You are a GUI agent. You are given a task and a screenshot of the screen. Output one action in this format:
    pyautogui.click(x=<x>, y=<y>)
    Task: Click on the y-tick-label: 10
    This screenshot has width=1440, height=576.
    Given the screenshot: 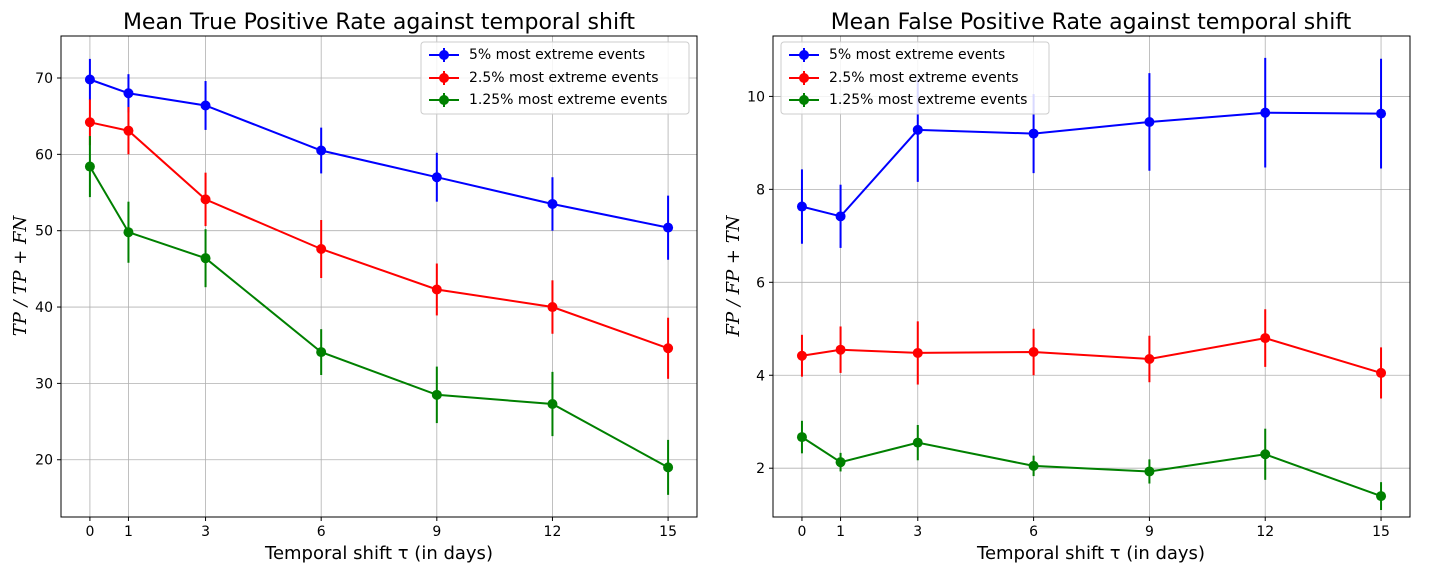 What is the action you would take?
    pyautogui.click(x=756, y=97)
    